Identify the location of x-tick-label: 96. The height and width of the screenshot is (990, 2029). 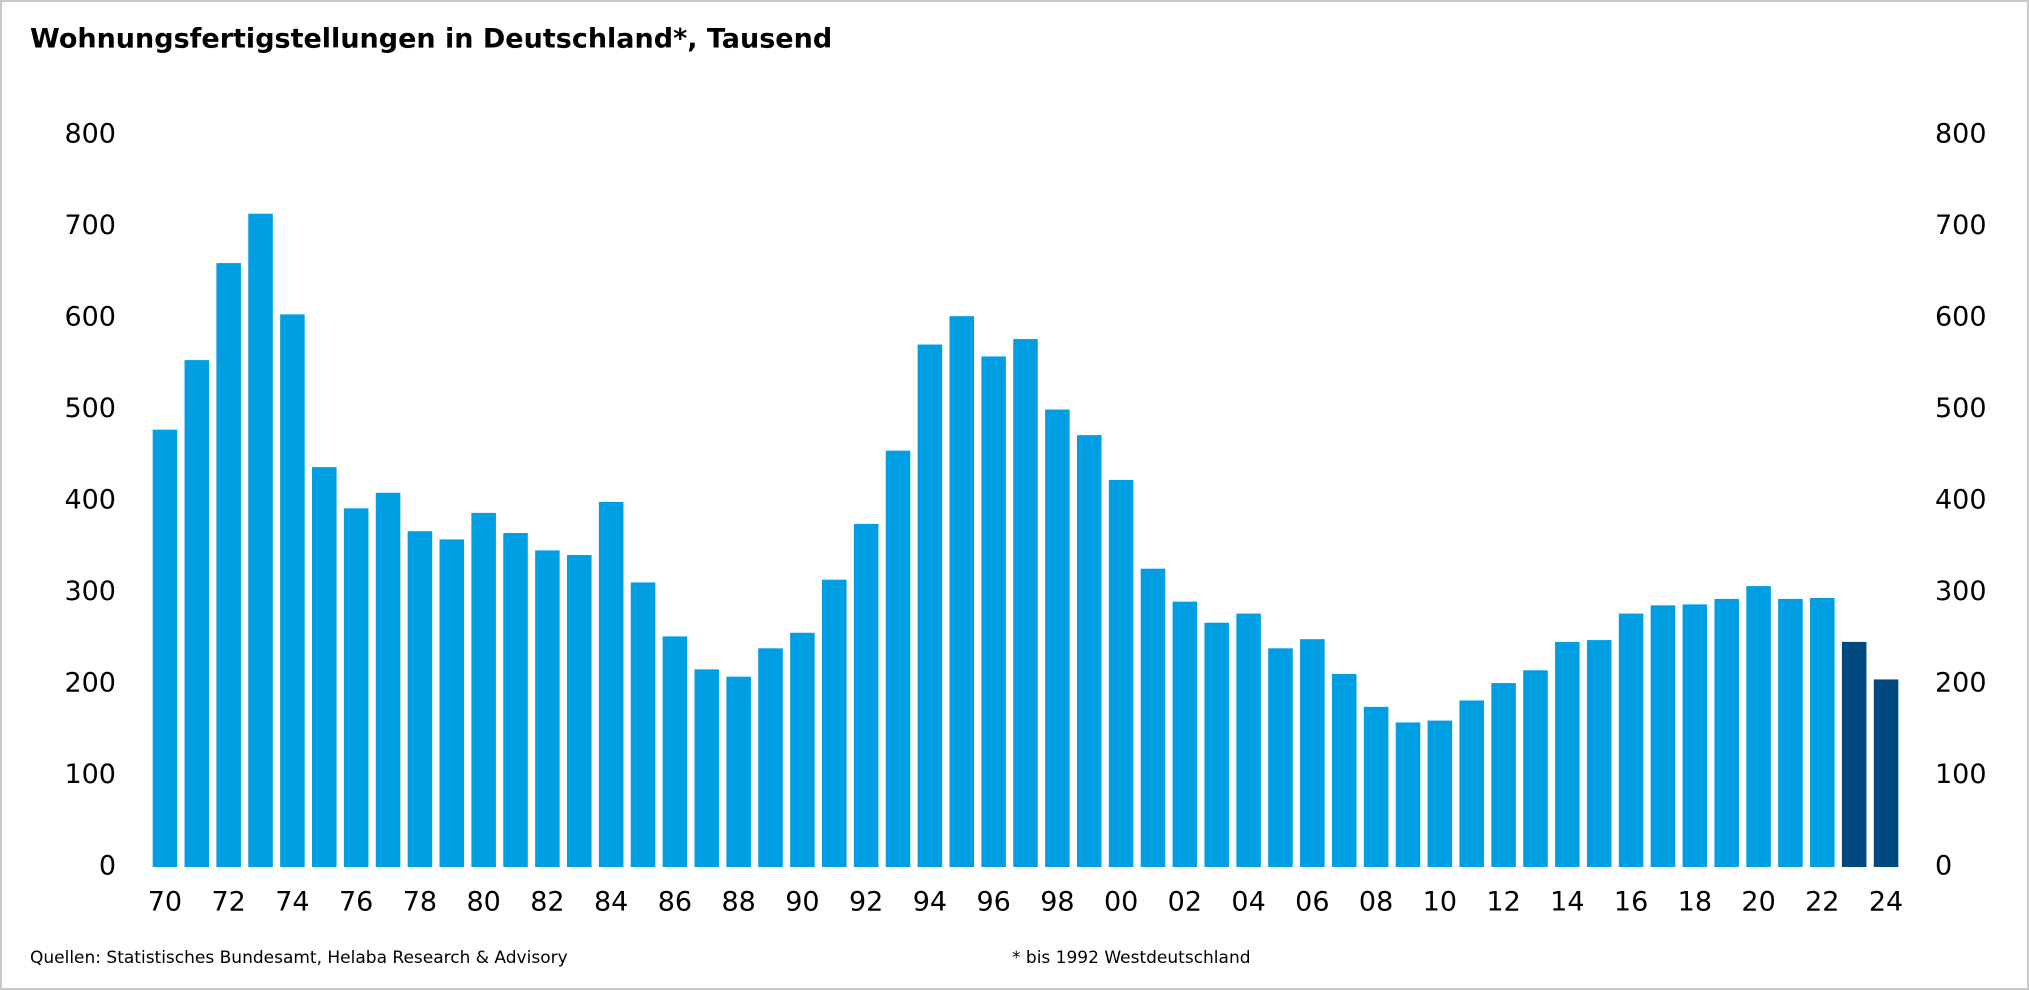
(993, 902).